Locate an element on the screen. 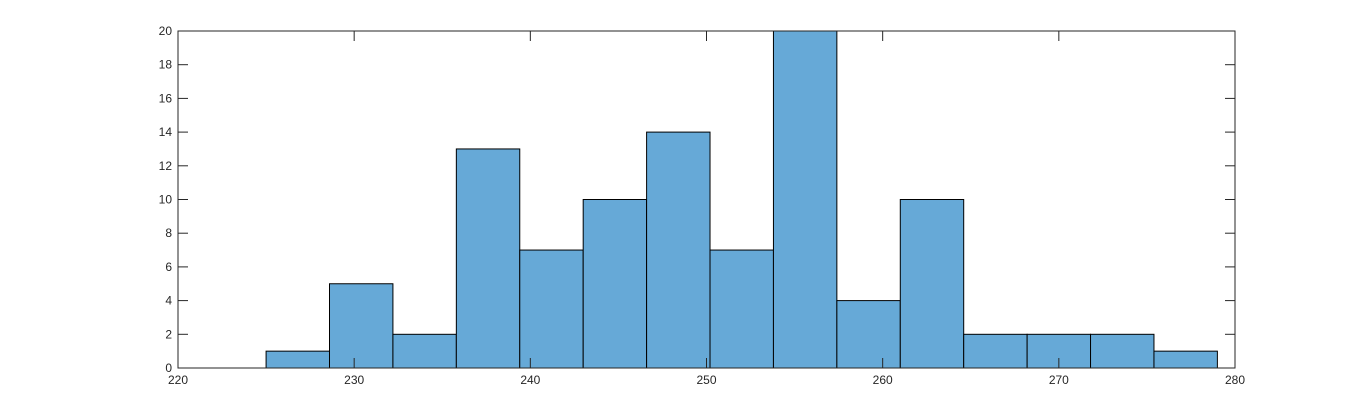 The width and height of the screenshot is (1366, 420). y-tick-label: 12 is located at coordinates (166, 166).